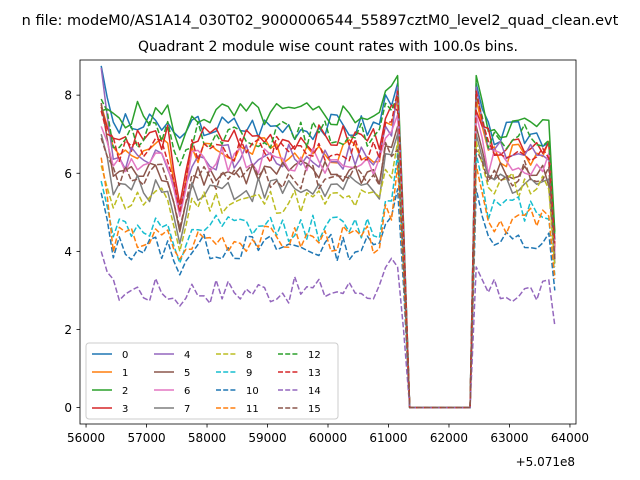  What do you see at coordinates (146, 438) in the screenshot?
I see `x-tick-label-57000: 57000` at bounding box center [146, 438].